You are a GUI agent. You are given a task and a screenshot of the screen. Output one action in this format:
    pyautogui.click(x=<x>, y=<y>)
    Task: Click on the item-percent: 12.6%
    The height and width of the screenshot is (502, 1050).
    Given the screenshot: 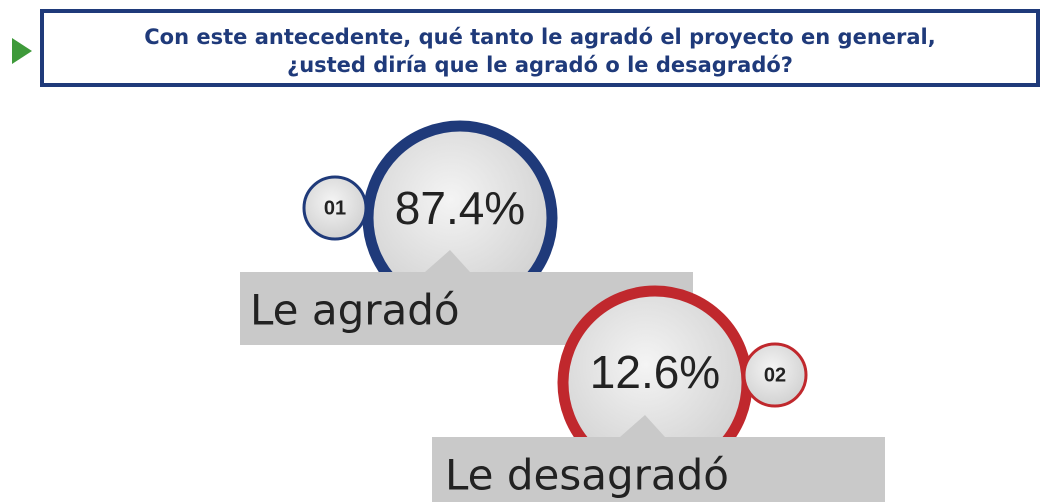 What is the action you would take?
    pyautogui.click(x=655, y=372)
    